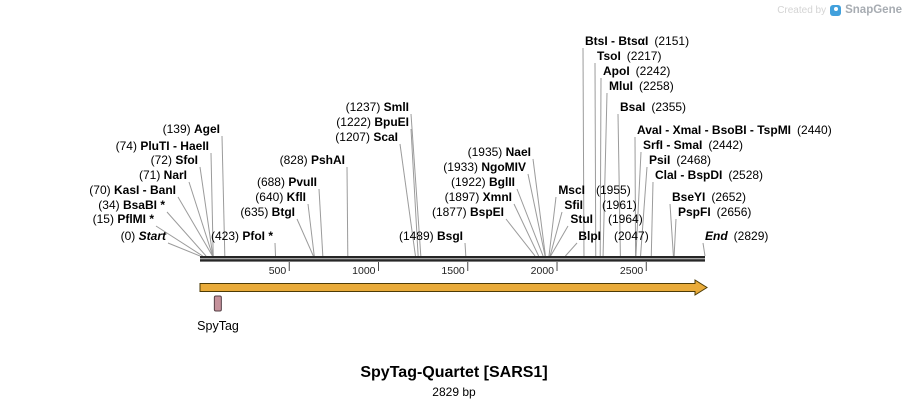 This screenshot has height=411, width=908. What do you see at coordinates (161, 160) in the screenshot?
I see `site-position: (72)` at bounding box center [161, 160].